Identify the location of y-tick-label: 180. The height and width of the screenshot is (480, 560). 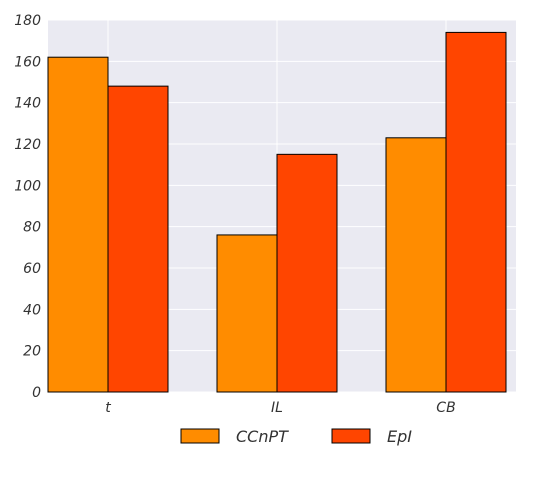
(27, 21).